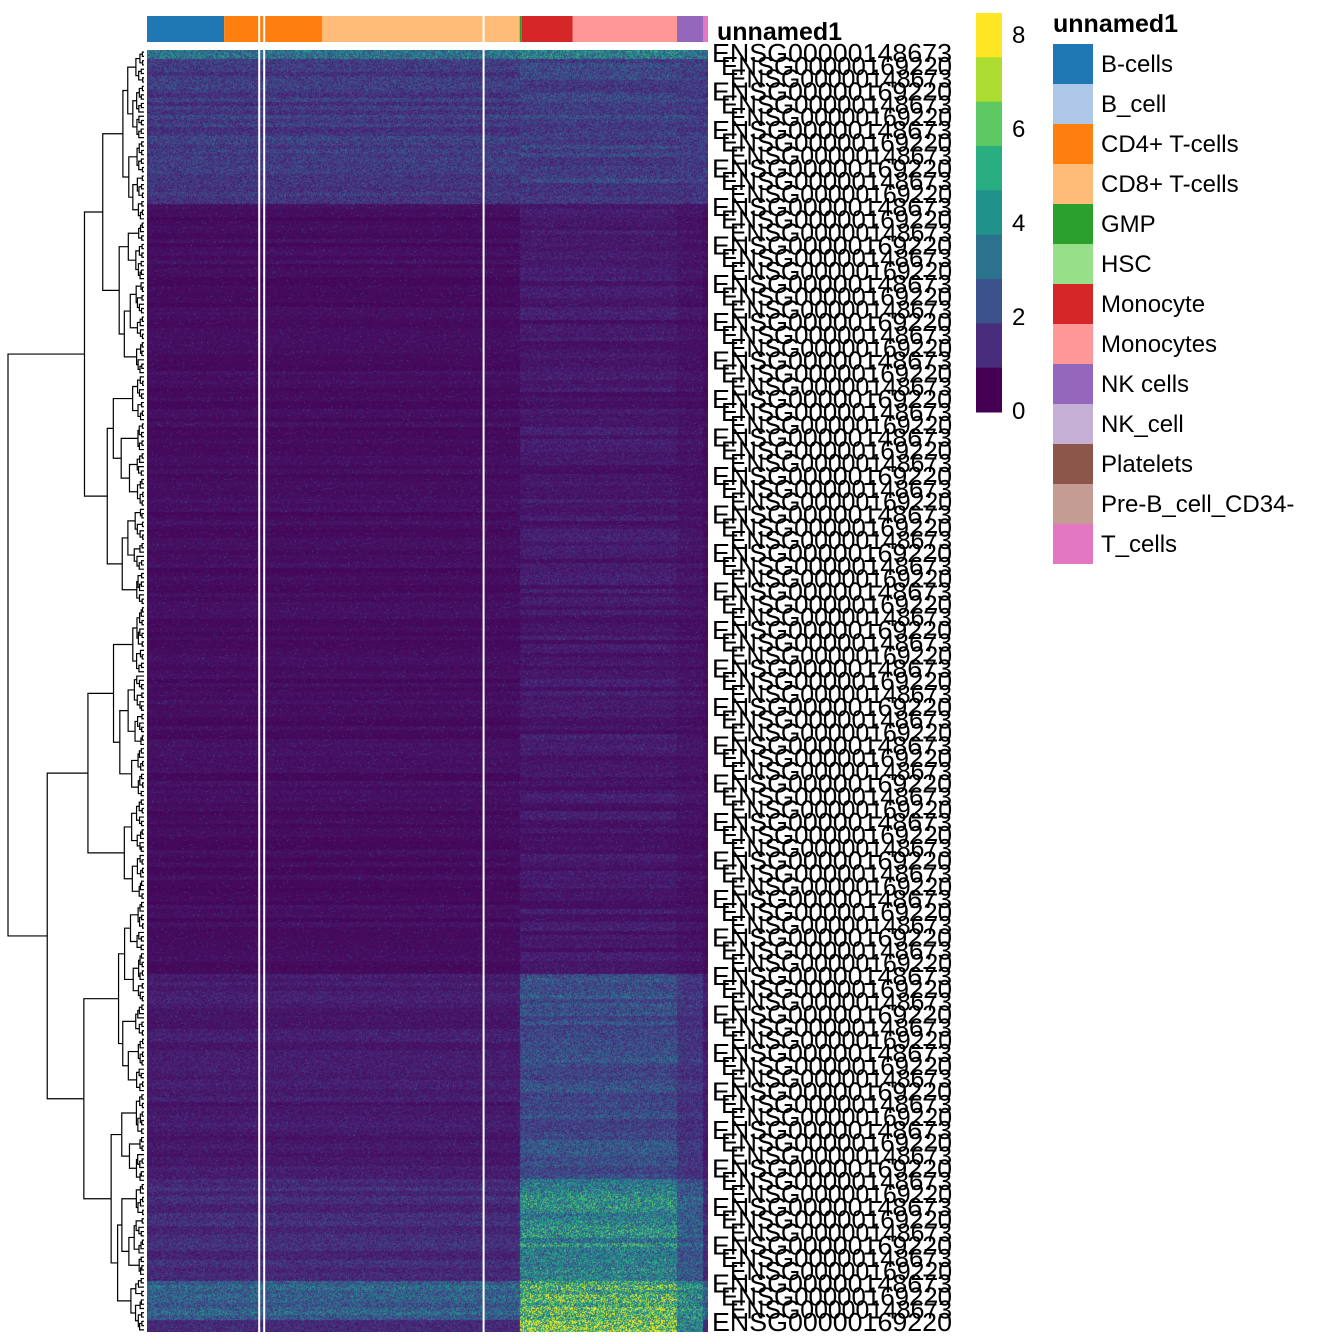 The width and height of the screenshot is (1344, 1344). Describe the element at coordinates (1019, 130) in the screenshot. I see `colorbar-tick-label: 6` at that location.